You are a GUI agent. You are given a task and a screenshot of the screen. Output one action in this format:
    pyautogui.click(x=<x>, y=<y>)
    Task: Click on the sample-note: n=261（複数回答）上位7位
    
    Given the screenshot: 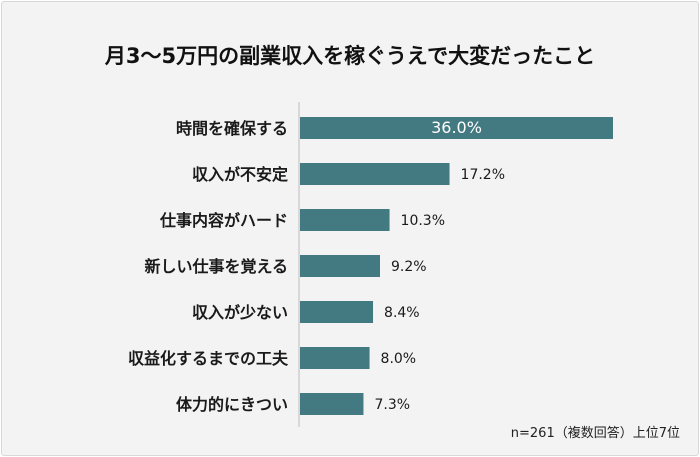 What is the action you would take?
    pyautogui.click(x=595, y=433)
    